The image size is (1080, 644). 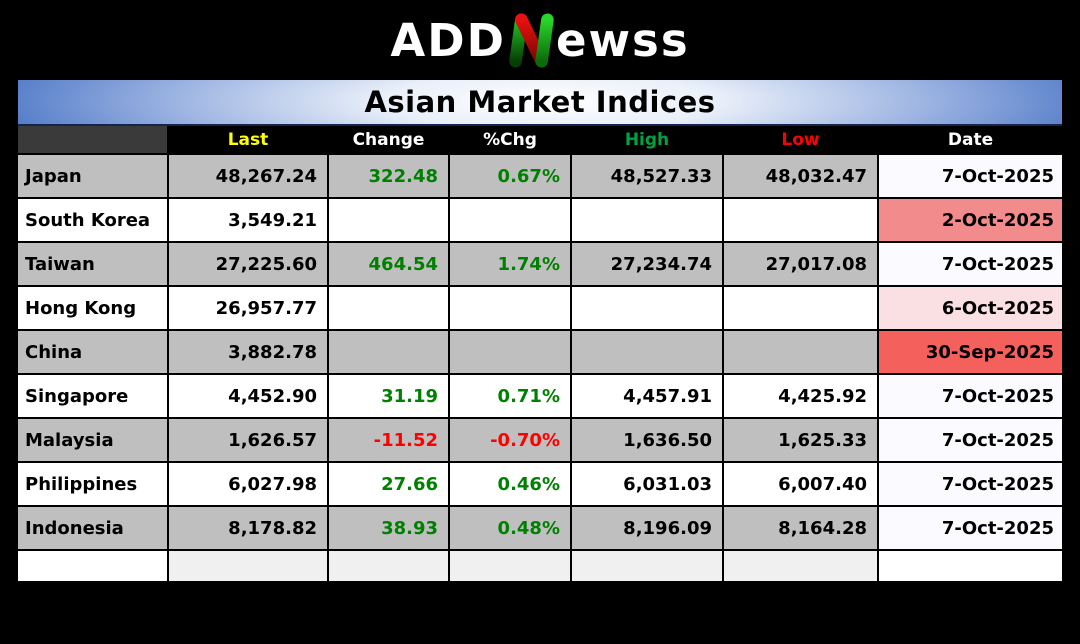 What do you see at coordinates (92, 308) in the screenshot?
I see `cell-country: Hong Kong` at bounding box center [92, 308].